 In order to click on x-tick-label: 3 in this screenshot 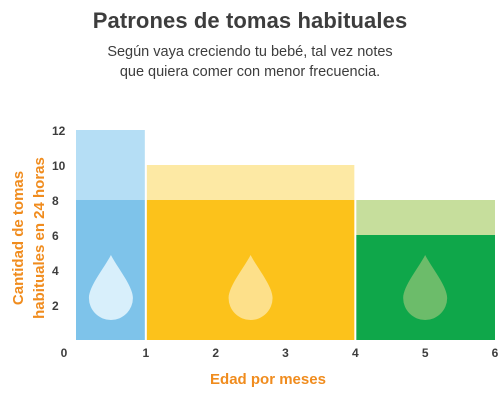, I will do `click(285, 353)`.